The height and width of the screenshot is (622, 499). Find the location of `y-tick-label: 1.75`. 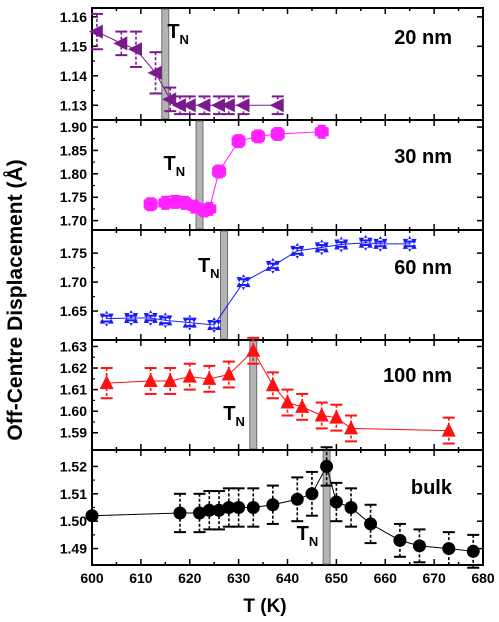

y-tick-label: 1.75 is located at coordinates (73, 197).